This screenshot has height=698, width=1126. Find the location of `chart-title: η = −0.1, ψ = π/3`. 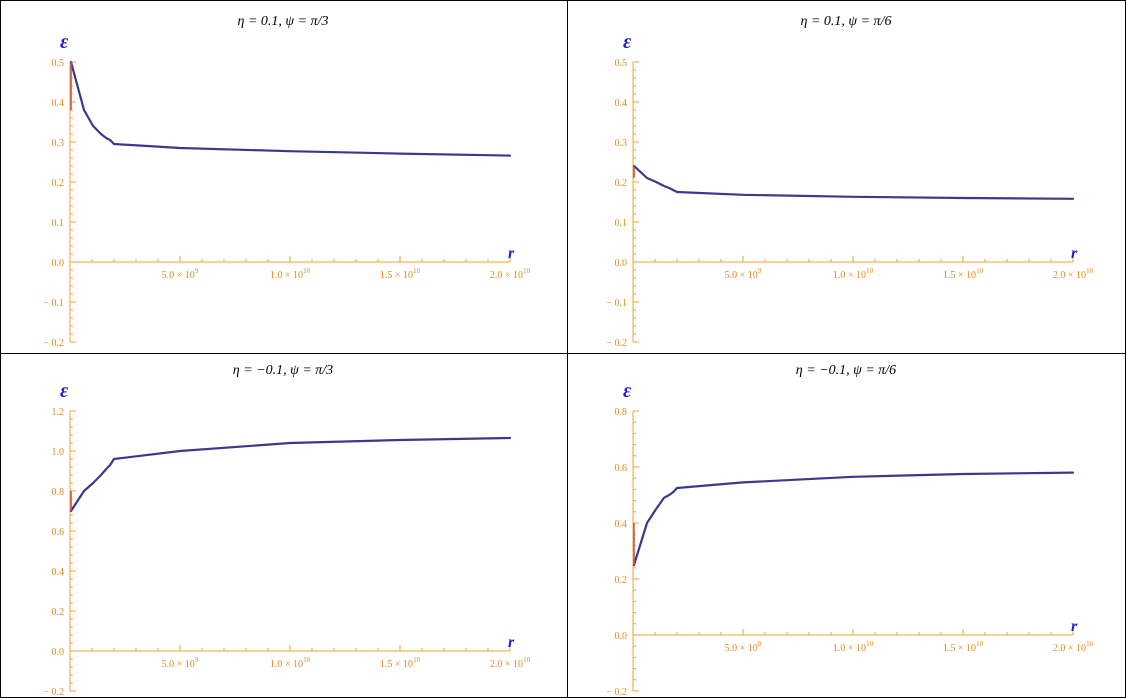

chart-title: η = −0.1, ψ = π/3 is located at coordinates (283, 370).